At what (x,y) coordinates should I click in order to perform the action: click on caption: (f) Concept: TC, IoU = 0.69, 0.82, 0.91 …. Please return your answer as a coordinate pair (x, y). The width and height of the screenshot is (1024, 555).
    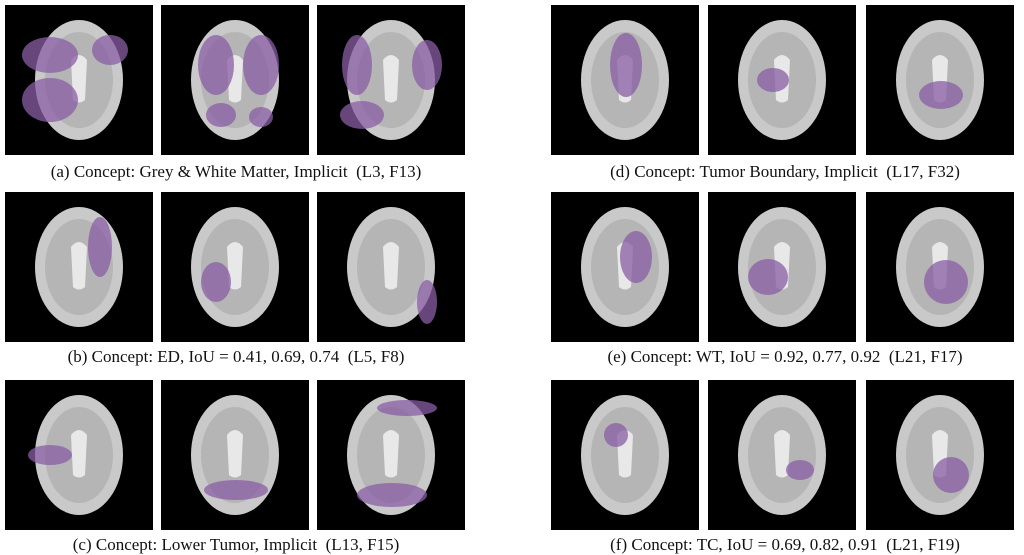
    Looking at the image, I should click on (785, 544).